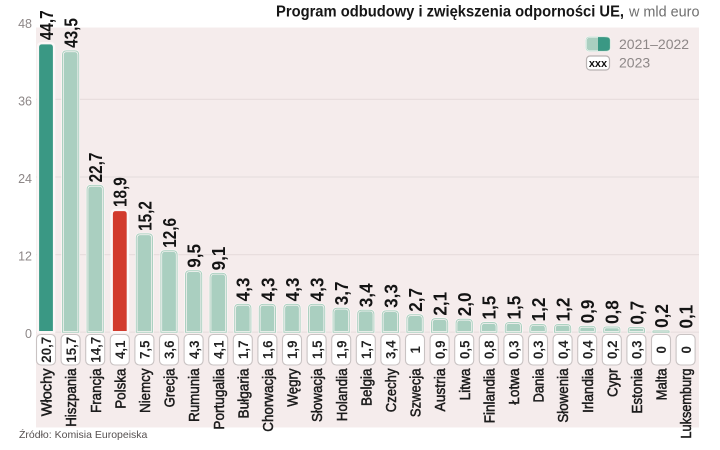  What do you see at coordinates (563, 395) in the screenshot?
I see `svg-text: Słowenia` at bounding box center [563, 395].